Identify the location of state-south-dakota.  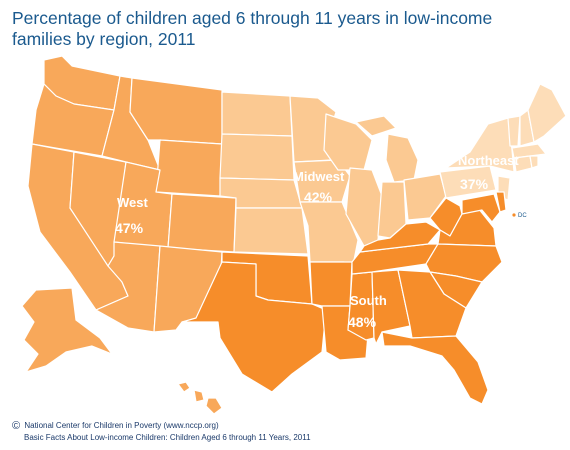
(257, 157).